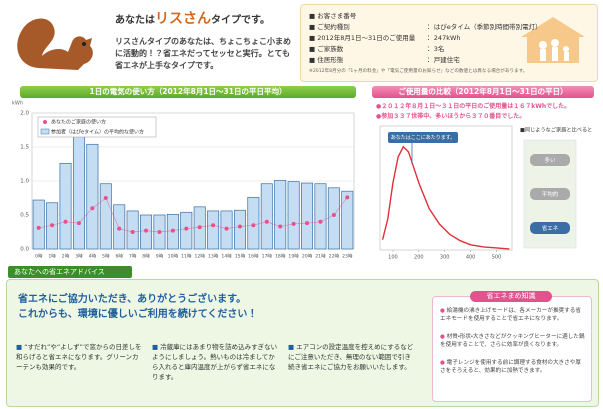 The image size is (603, 409). I want to click on title-emphasis: リスさん, so click(183, 19).